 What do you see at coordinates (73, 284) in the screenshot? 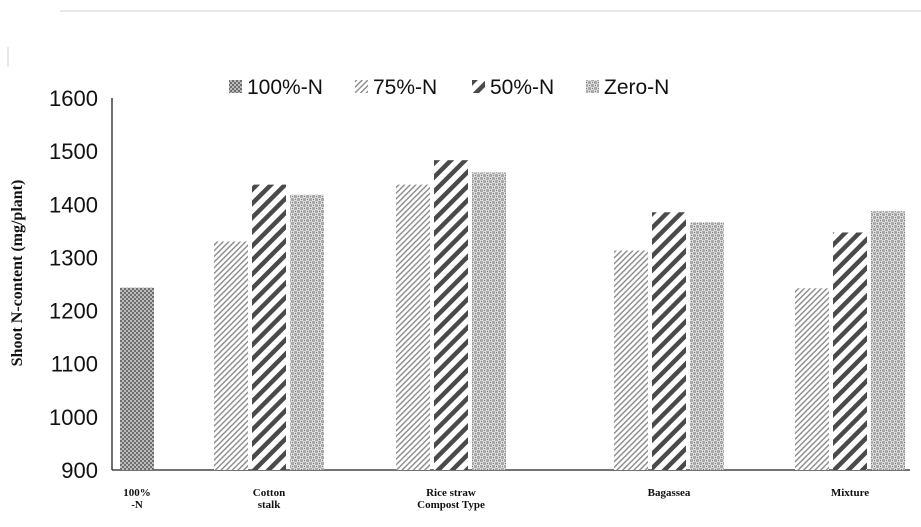
I see `y-tick-labels: 1600 1500 1400 1300 1200 1100 1000 900` at bounding box center [73, 284].